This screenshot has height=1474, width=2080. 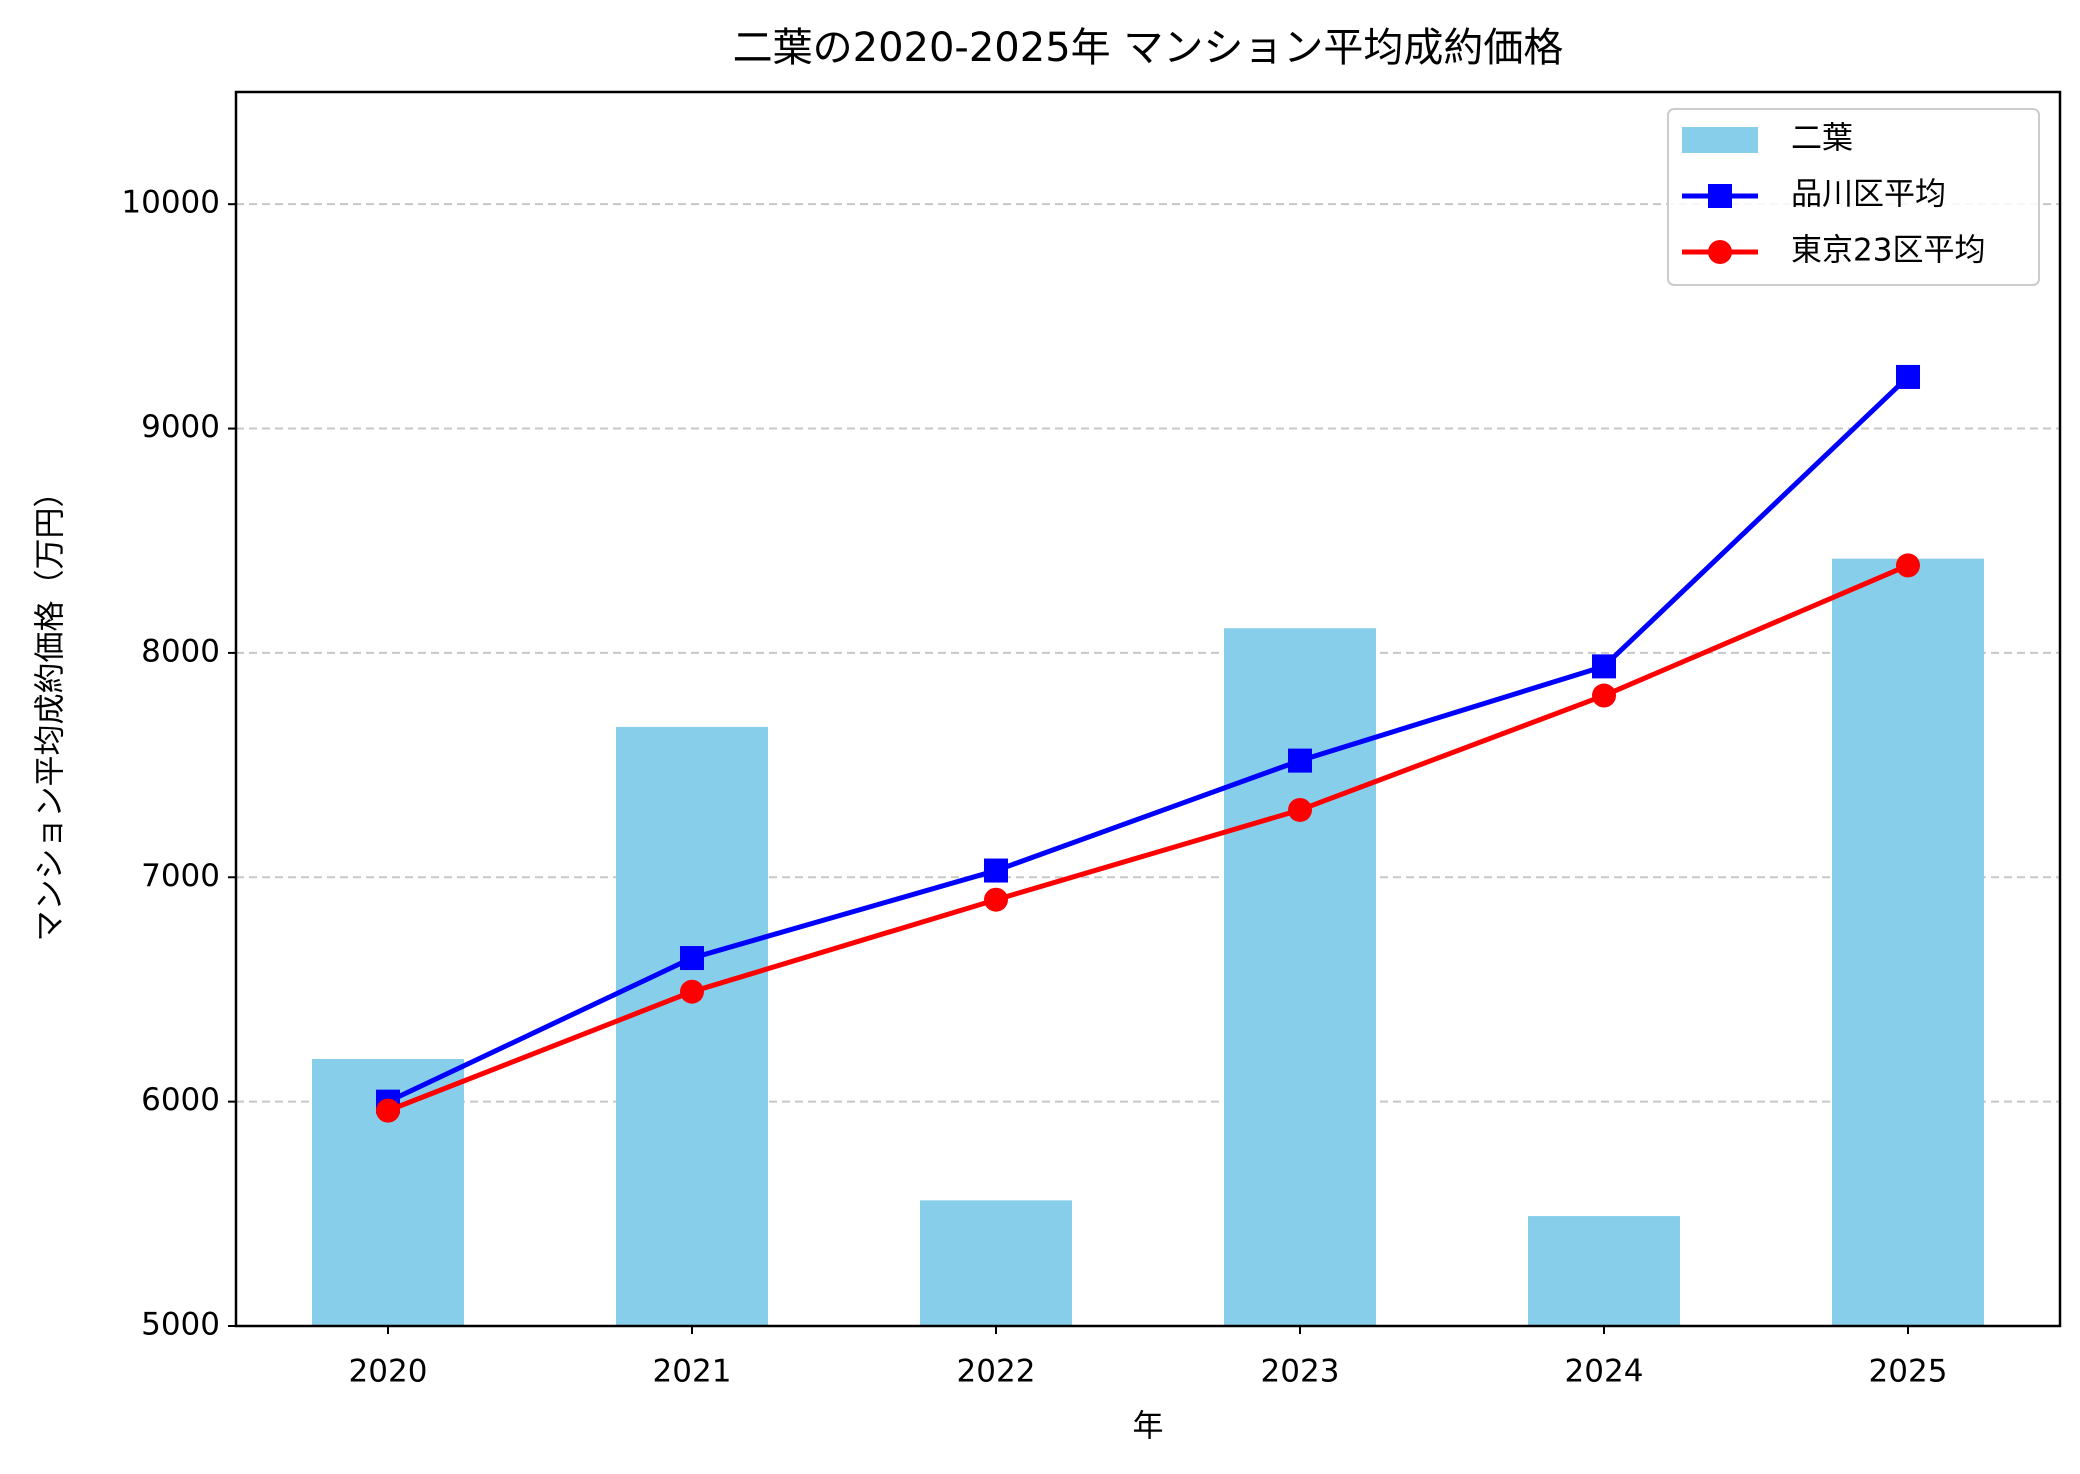 What do you see at coordinates (996, 1372) in the screenshot?
I see `x-tick-label: 2022` at bounding box center [996, 1372].